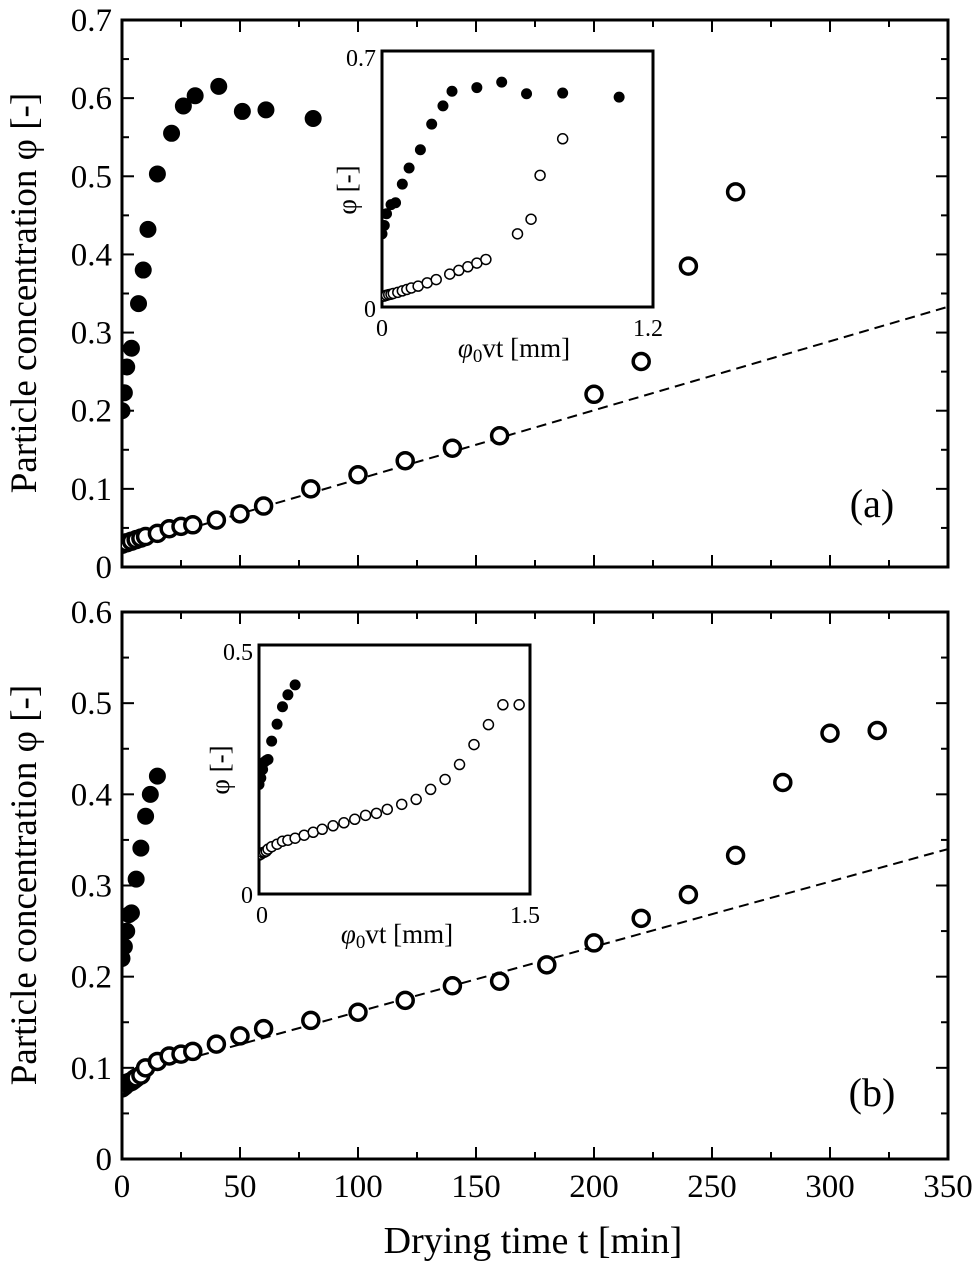  What do you see at coordinates (648, 329) in the screenshot?
I see `inset-x-tick-a-right: 1.2` at bounding box center [648, 329].